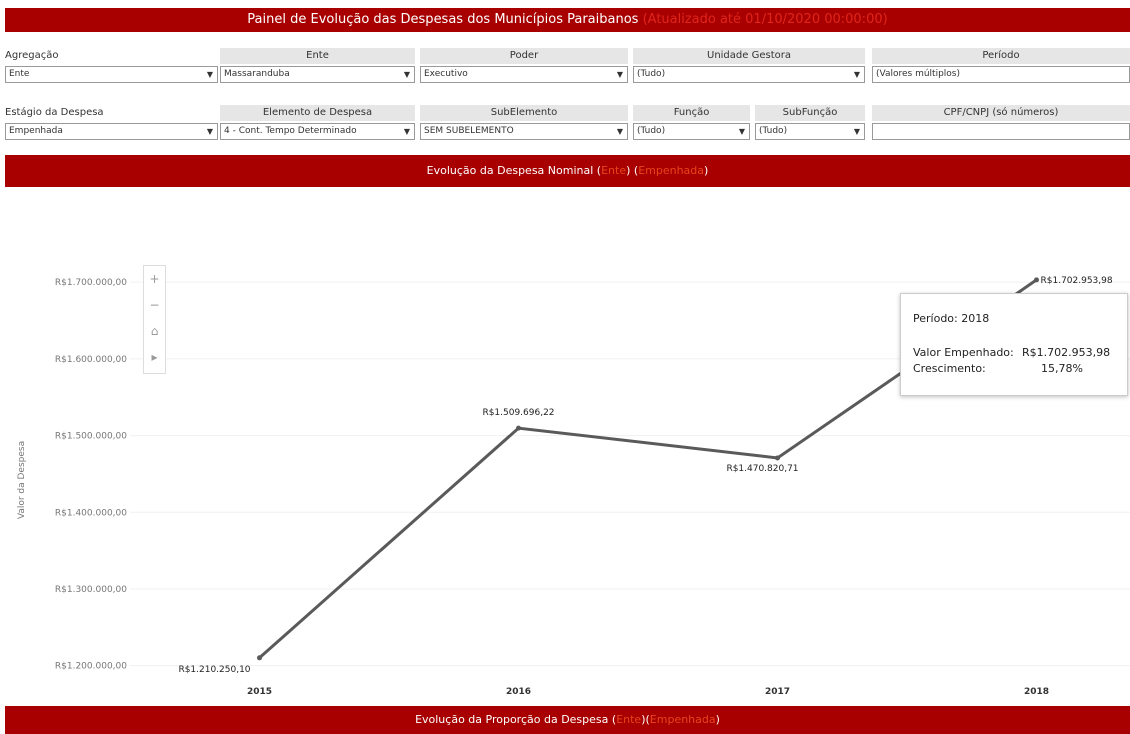 This screenshot has height=734, width=1130. I want to click on y-tick-label: R$1.600.000,00, so click(91, 360).